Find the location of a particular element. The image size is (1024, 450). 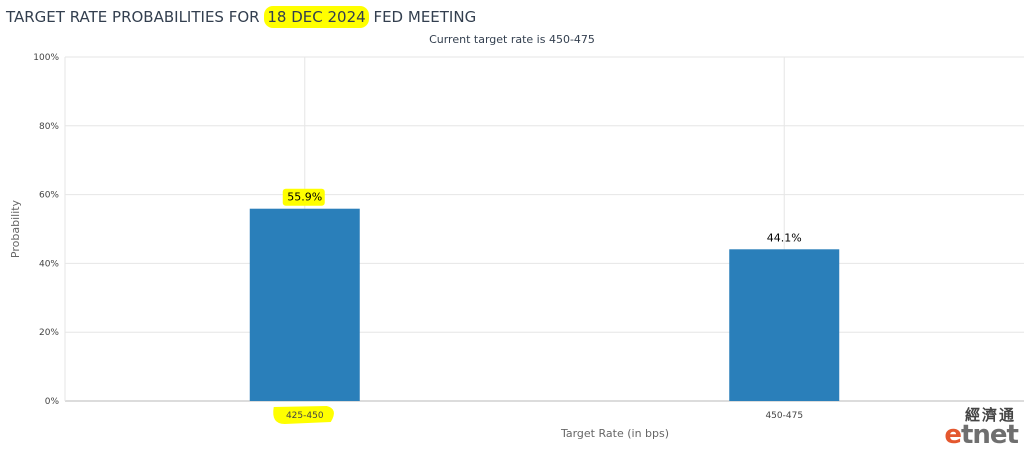

y-tick-label: 80% is located at coordinates (49, 127).